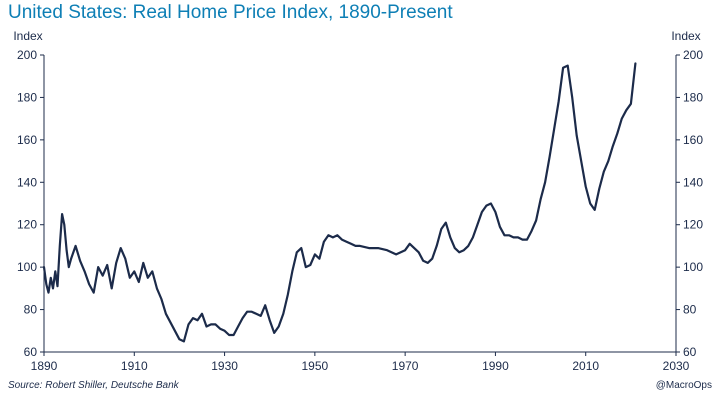 The height and width of the screenshot is (400, 720). What do you see at coordinates (27, 36) in the screenshot?
I see `y-axis-title-left: Index` at bounding box center [27, 36].